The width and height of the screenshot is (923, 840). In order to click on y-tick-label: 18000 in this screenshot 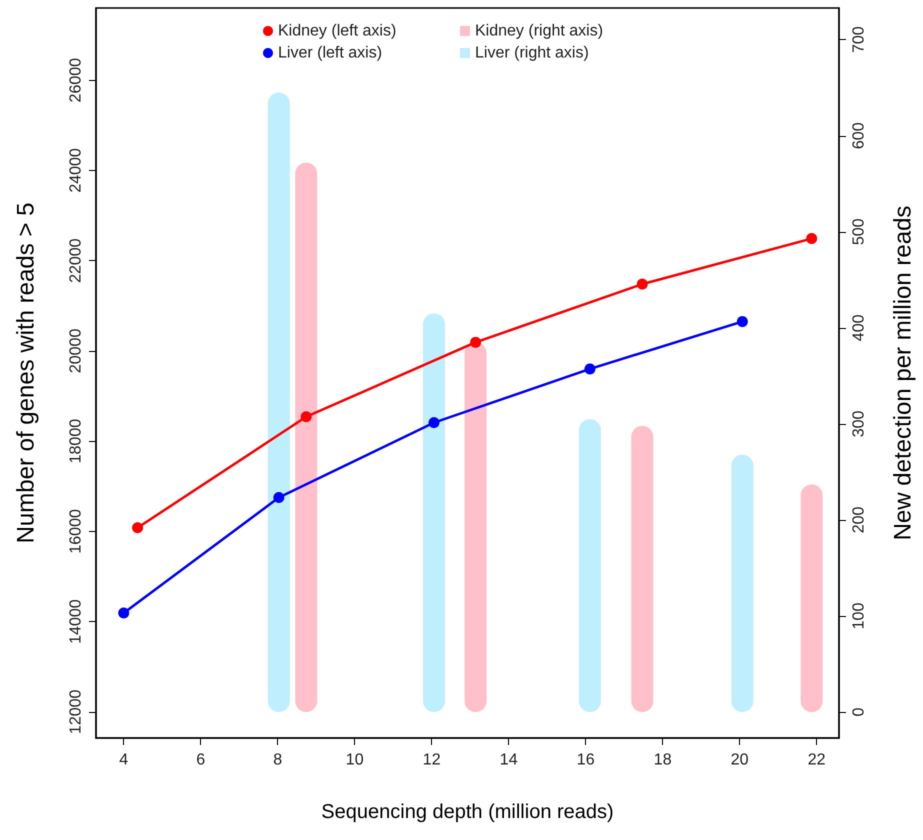, I will do `click(76, 441)`.